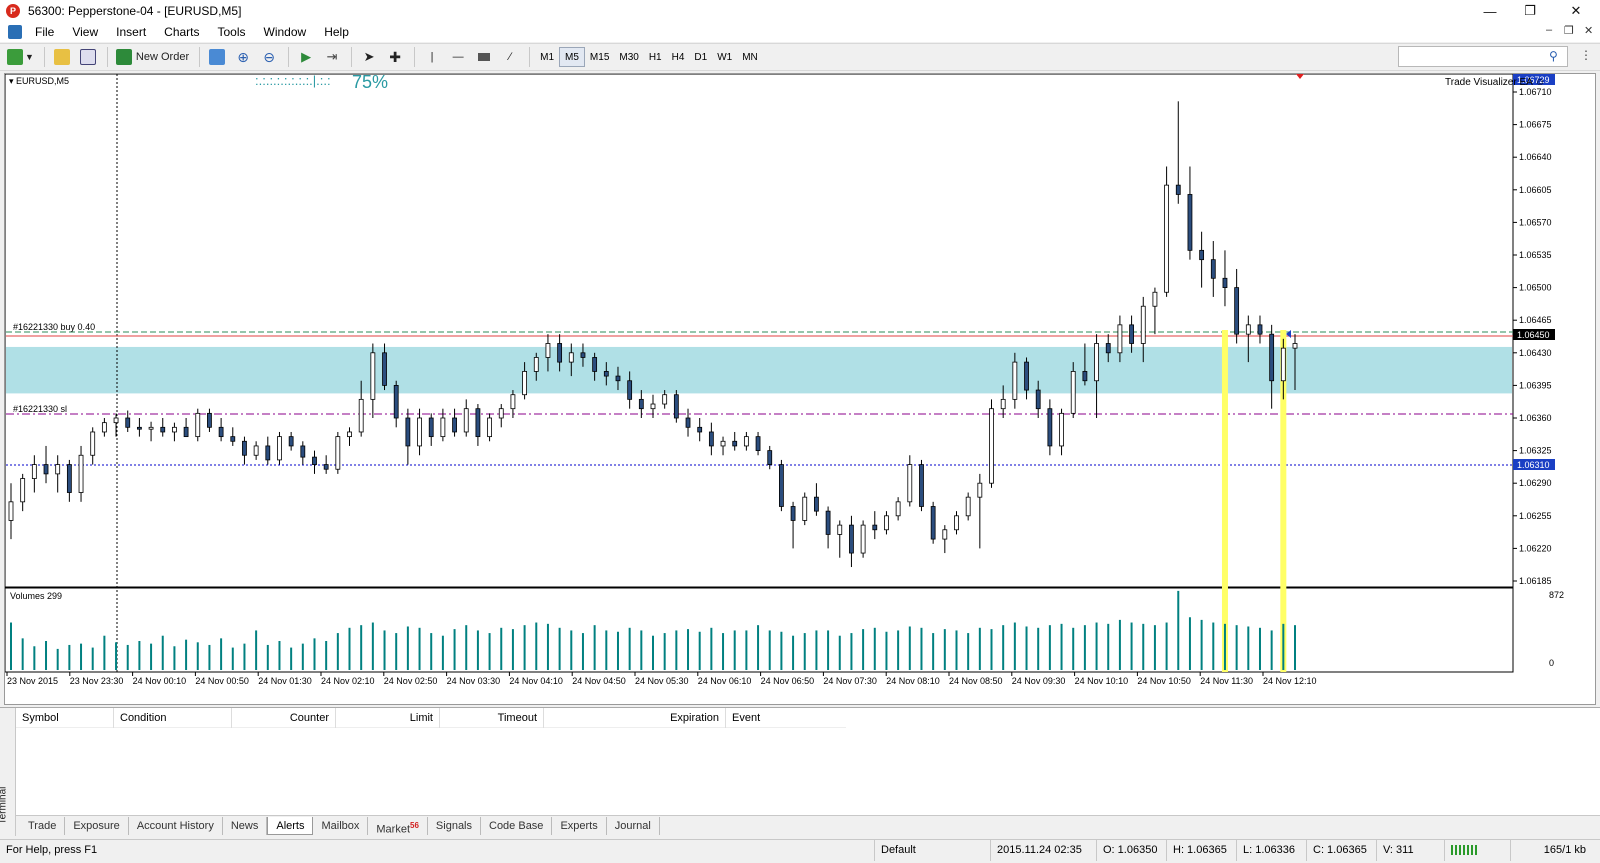  What do you see at coordinates (1549, 30) in the screenshot?
I see `mdi-minimize-icon: –` at bounding box center [1549, 30].